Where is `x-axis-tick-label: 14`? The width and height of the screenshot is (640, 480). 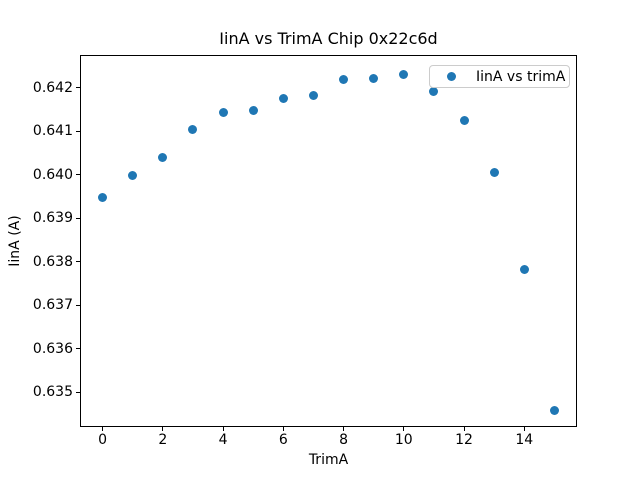 x-axis-tick-label: 14 is located at coordinates (524, 440).